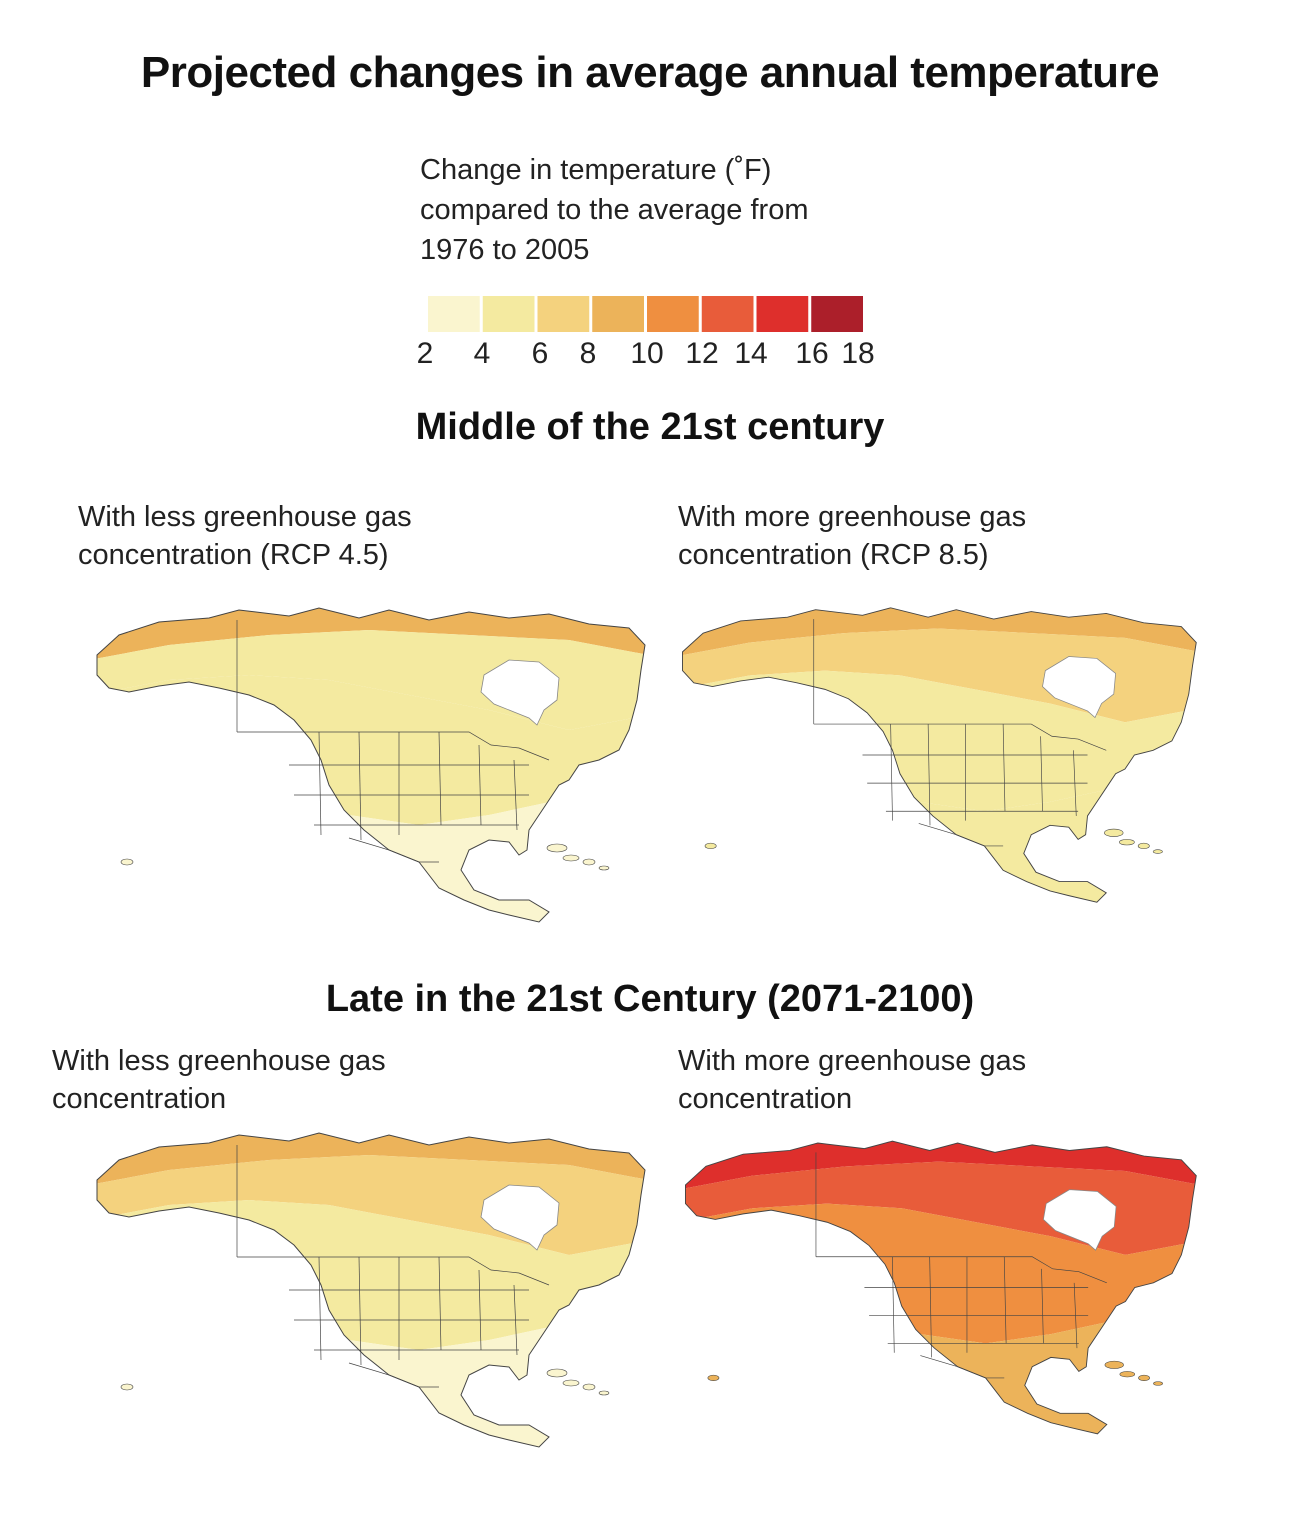 The width and height of the screenshot is (1300, 1529). I want to click on legend-tick: 6, so click(540, 353).